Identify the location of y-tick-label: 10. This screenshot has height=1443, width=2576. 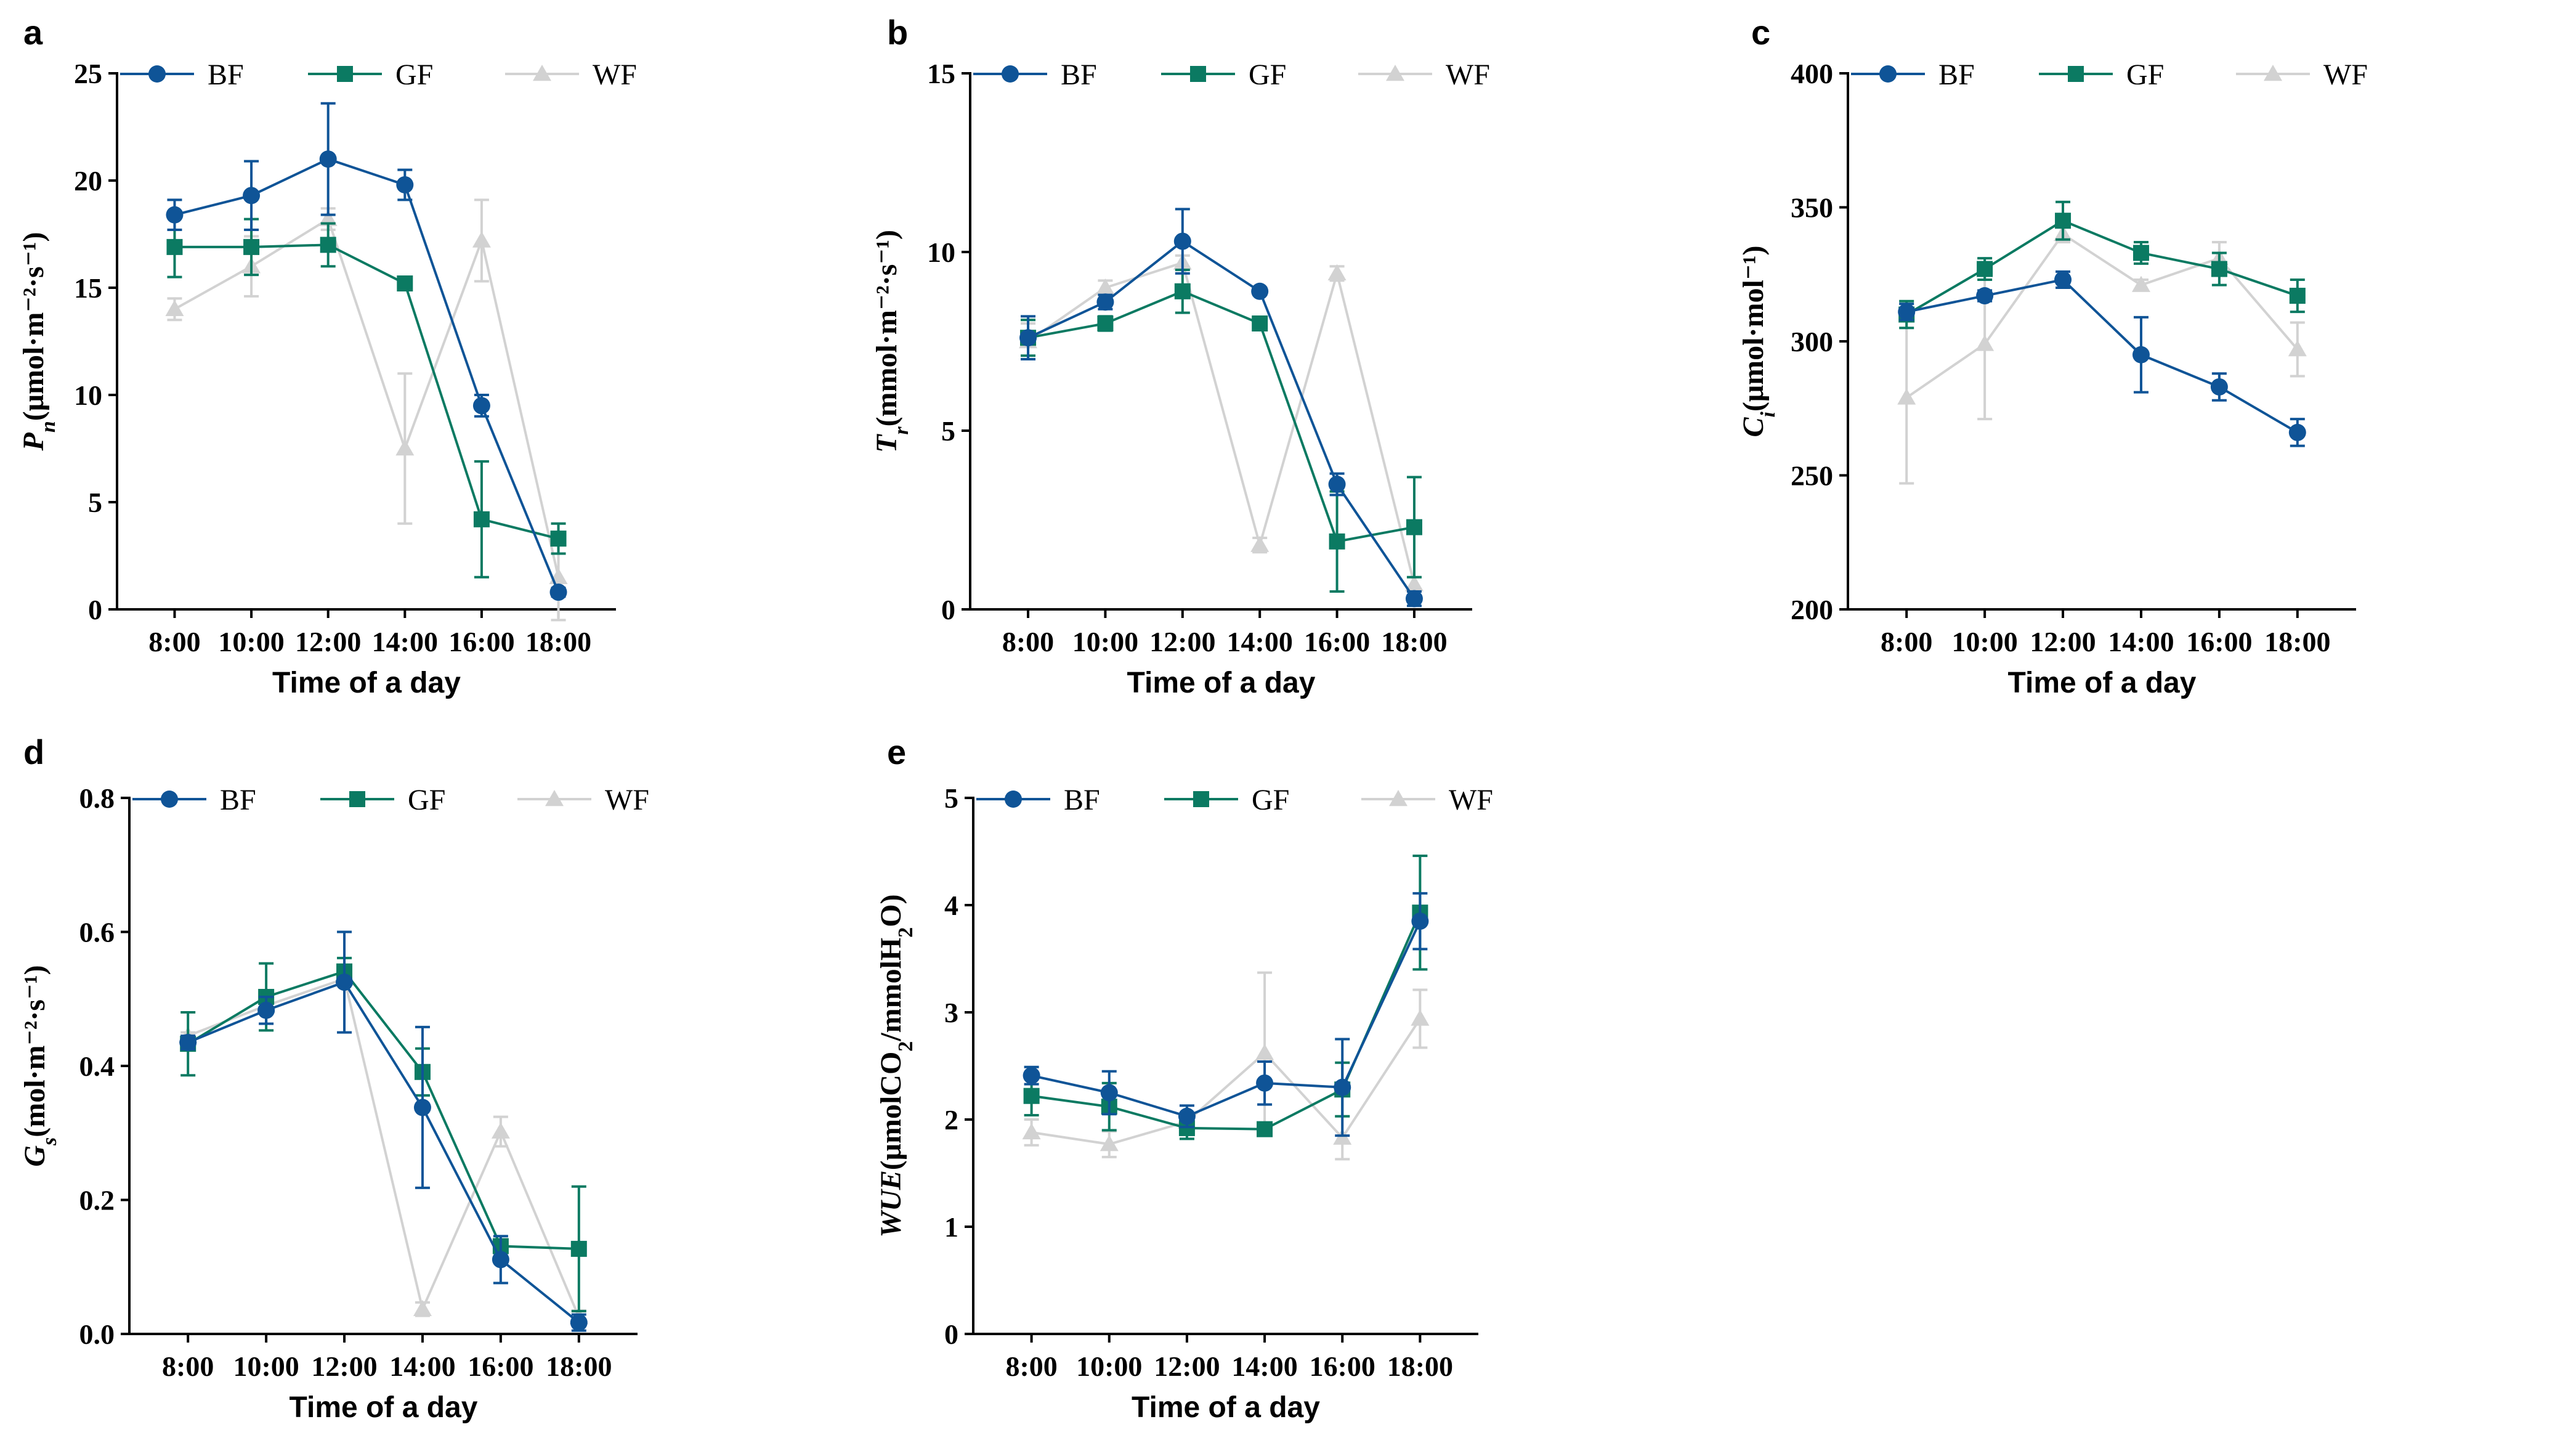
(941, 252).